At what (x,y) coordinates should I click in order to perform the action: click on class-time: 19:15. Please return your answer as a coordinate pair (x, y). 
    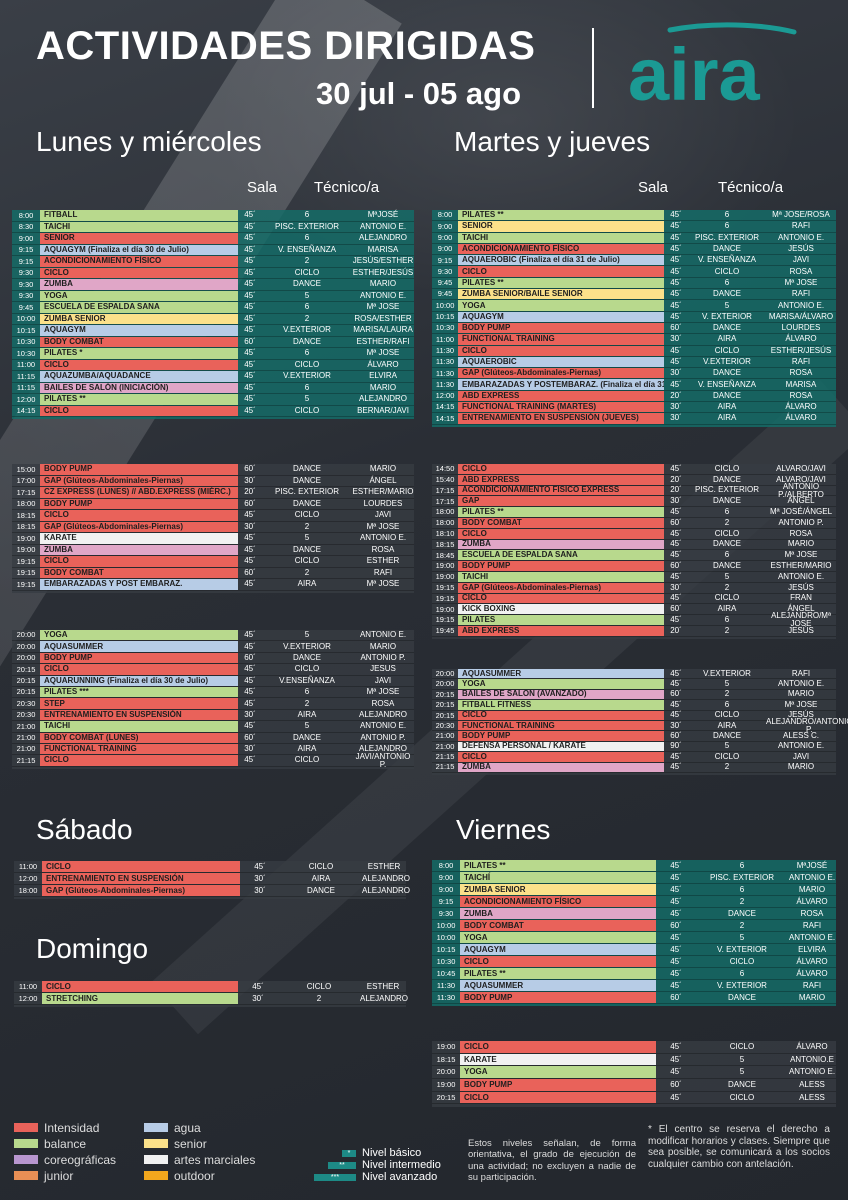
    Looking at the image, I should click on (445, 587).